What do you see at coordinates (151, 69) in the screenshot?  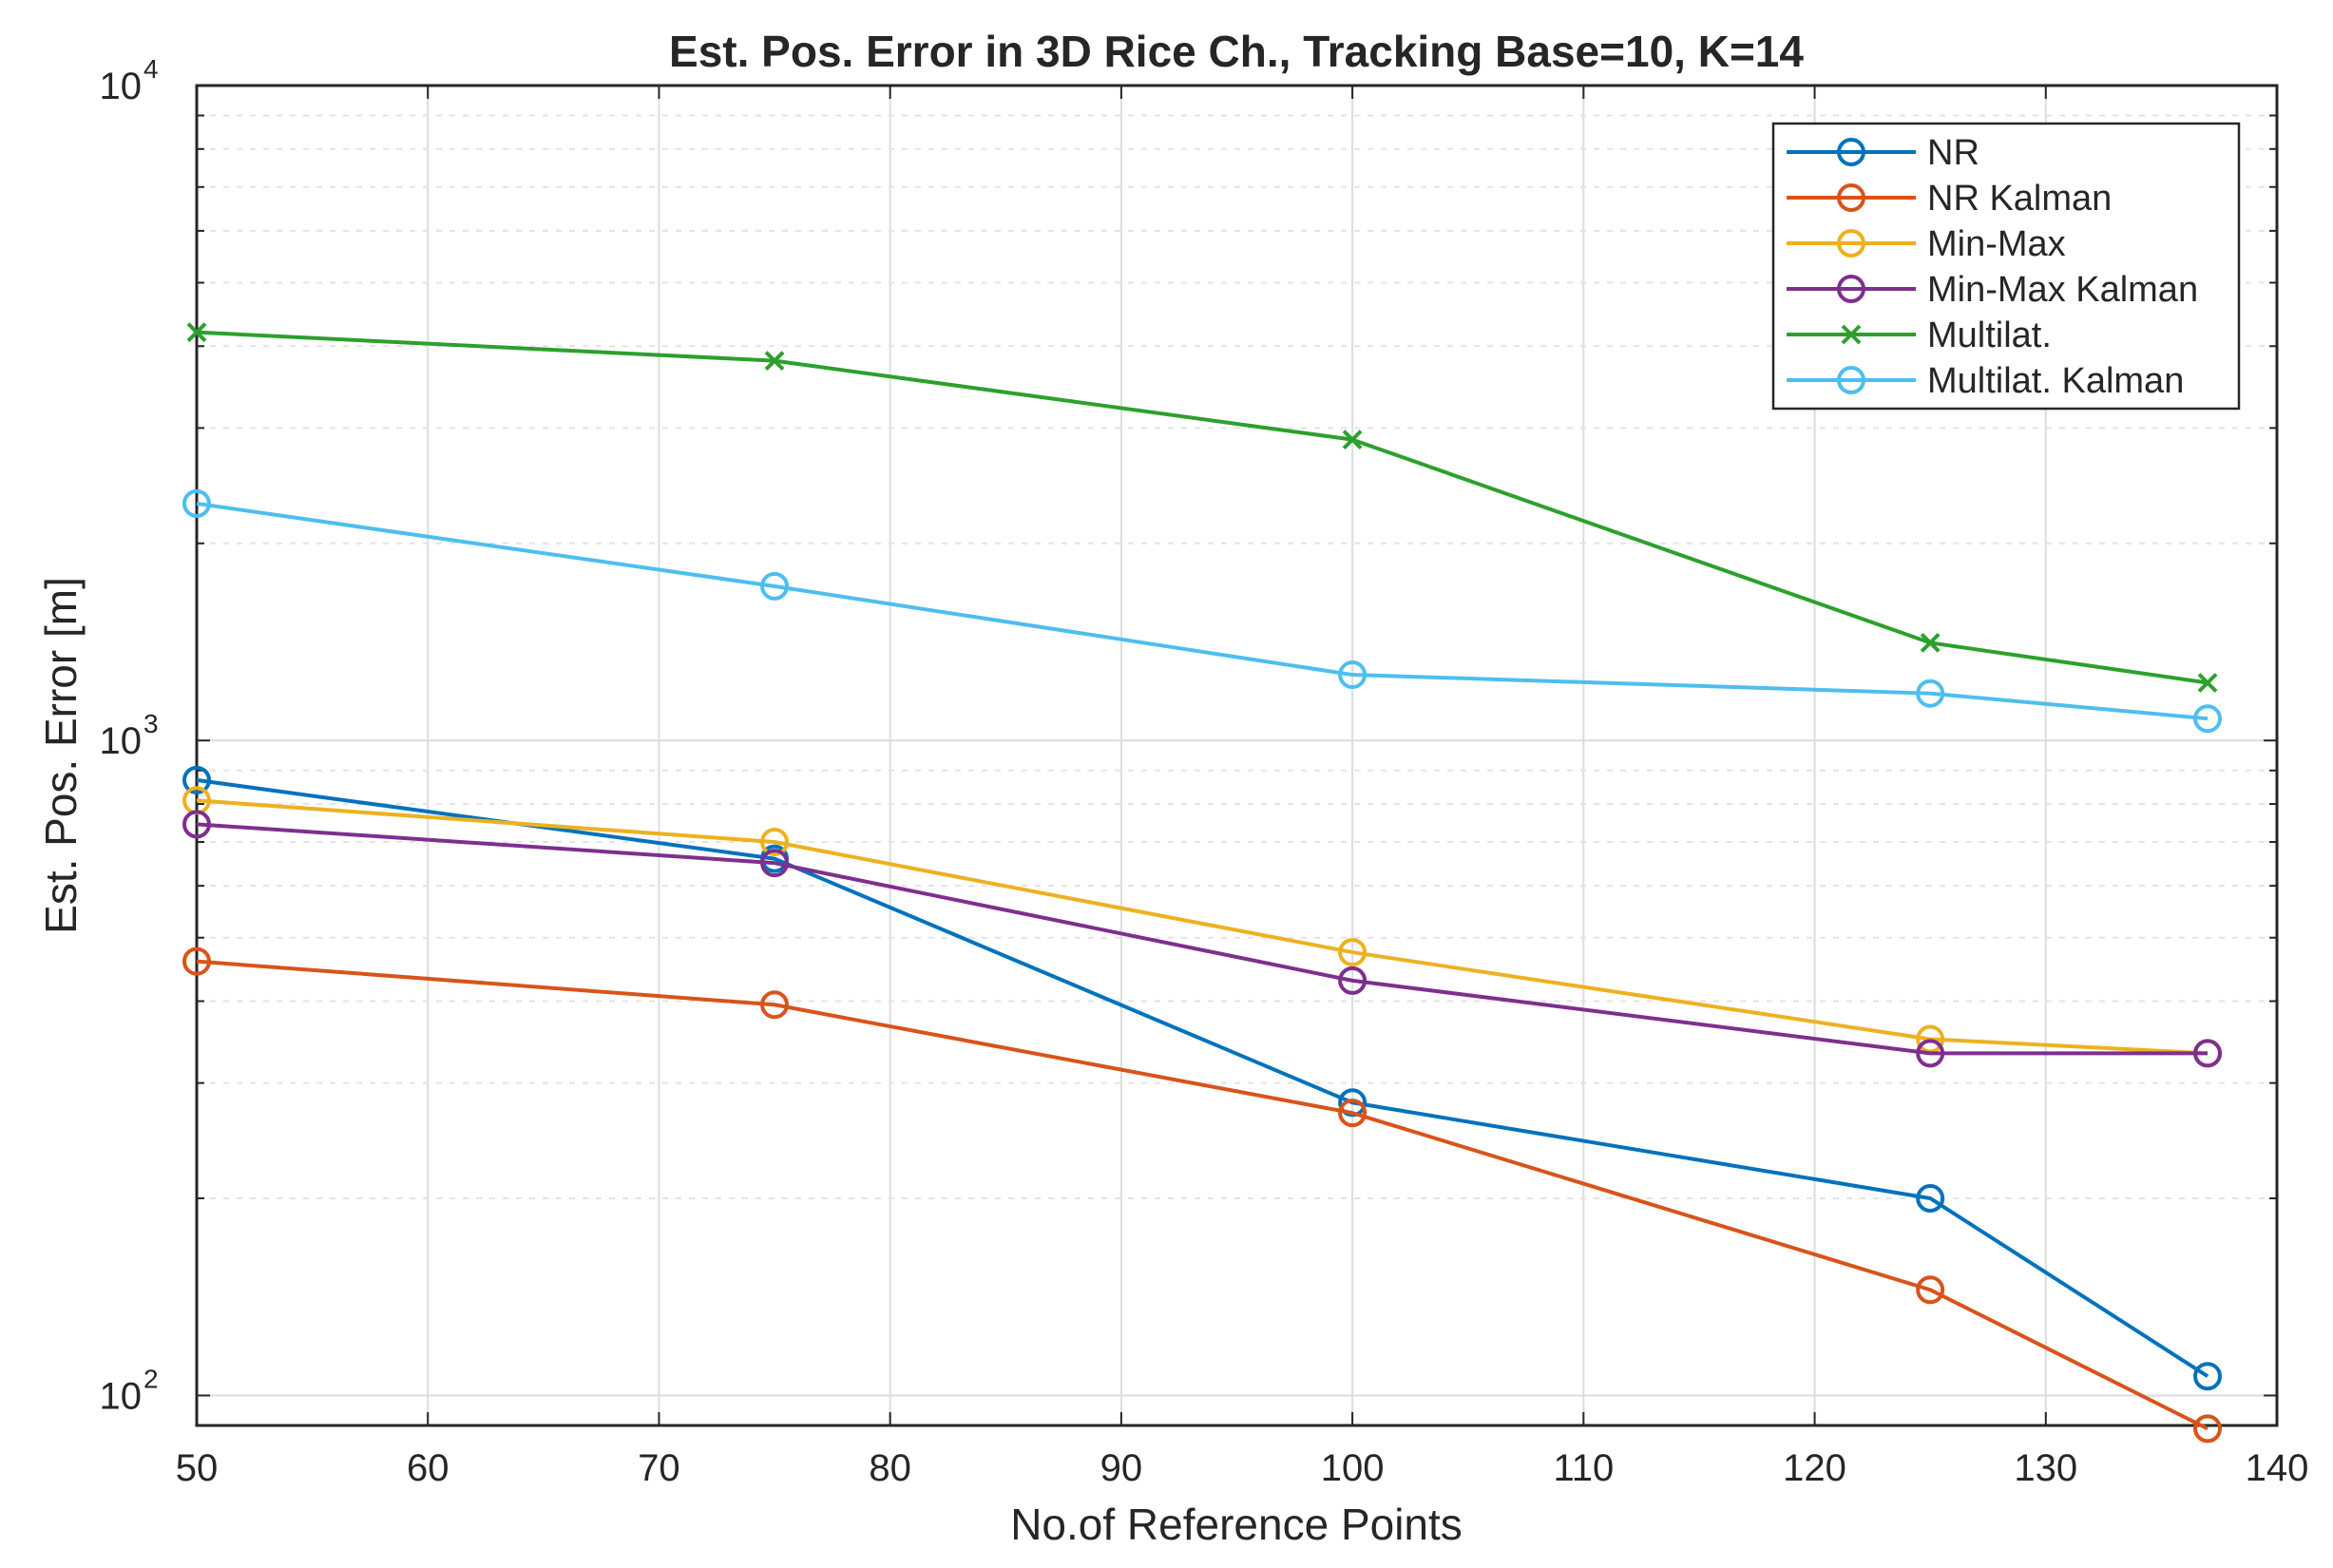 I see `y-tick-exponent: 4` at bounding box center [151, 69].